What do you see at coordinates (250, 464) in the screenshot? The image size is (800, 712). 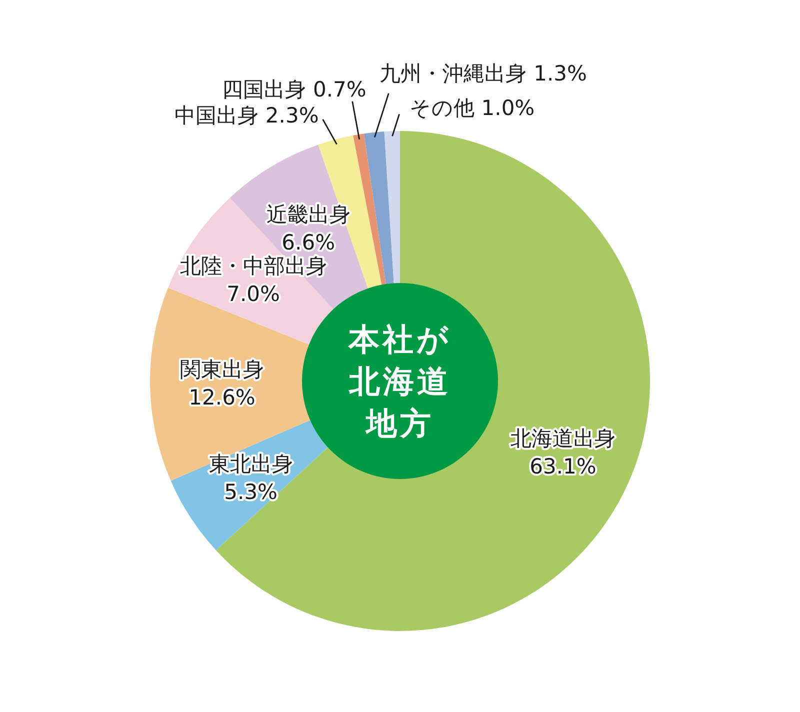 I see `slice-label: 東北出身` at bounding box center [250, 464].